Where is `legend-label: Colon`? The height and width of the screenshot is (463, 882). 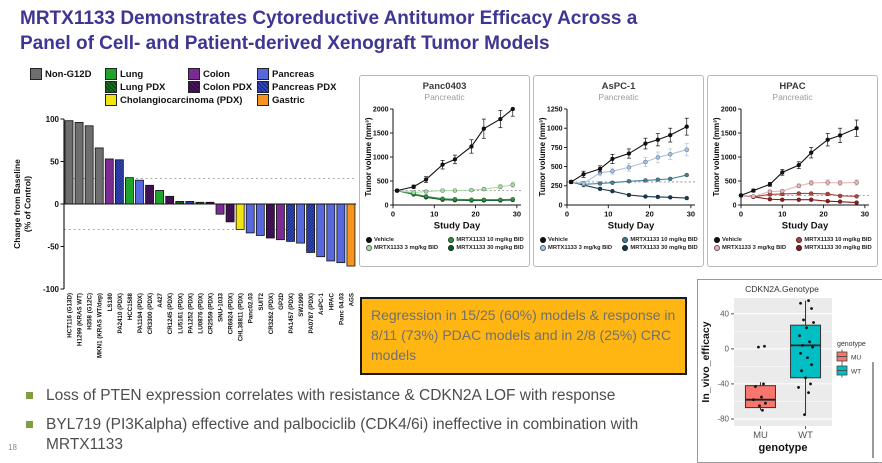
legend-label: Colon is located at coordinates (216, 74).